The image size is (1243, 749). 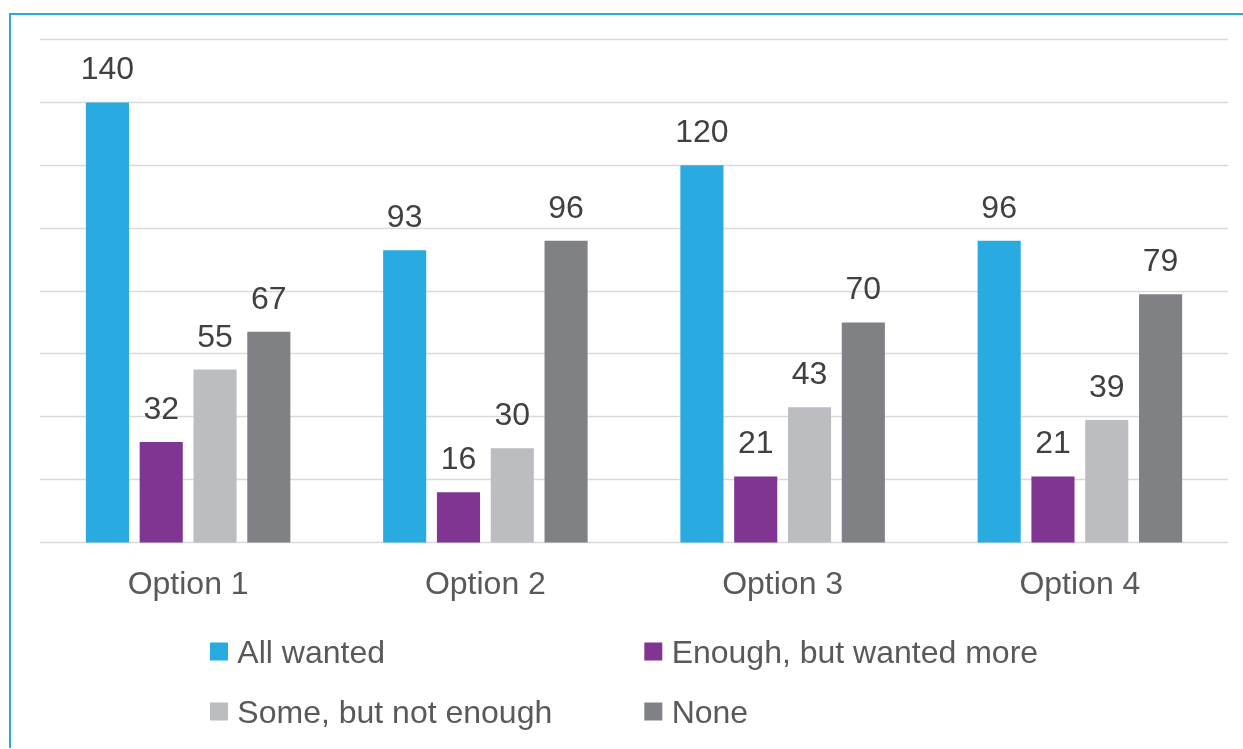 I want to click on legend-label: Enough, but wanted more, so click(x=855, y=651).